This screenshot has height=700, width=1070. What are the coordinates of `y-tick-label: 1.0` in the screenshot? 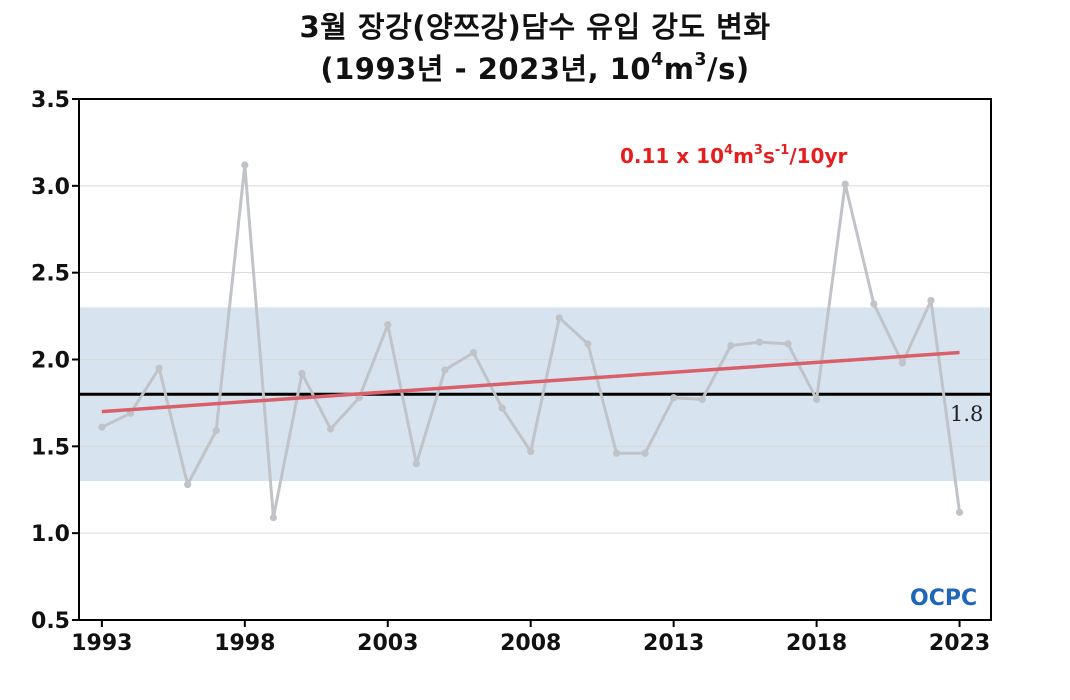 It's located at (50, 534).